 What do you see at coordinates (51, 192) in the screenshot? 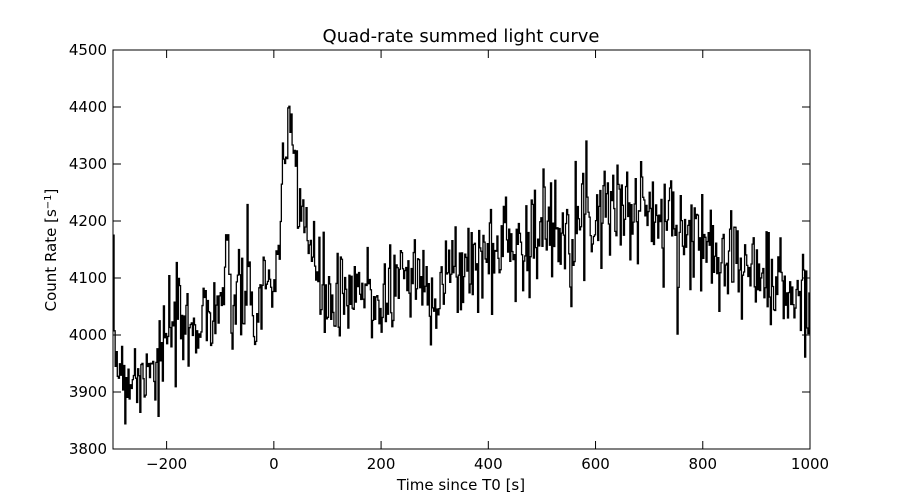
I see `y-axis-label-end: ]` at bounding box center [51, 192].